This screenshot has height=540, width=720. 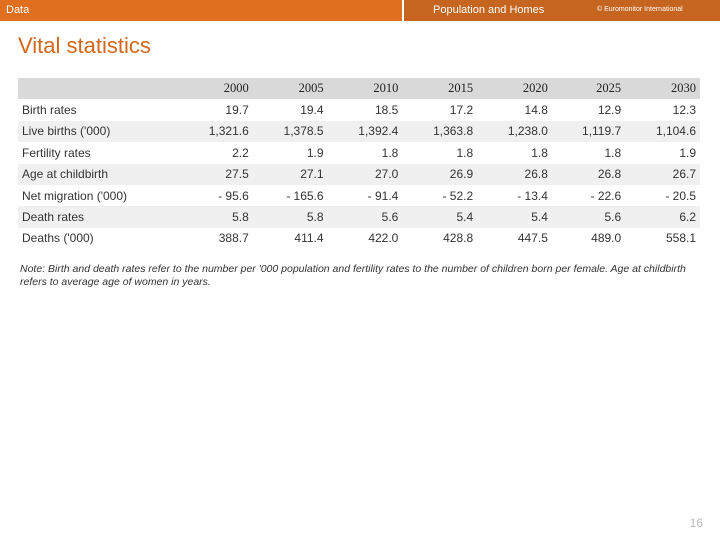 What do you see at coordinates (532, 238) in the screenshot?
I see `table-cell: 447.5` at bounding box center [532, 238].